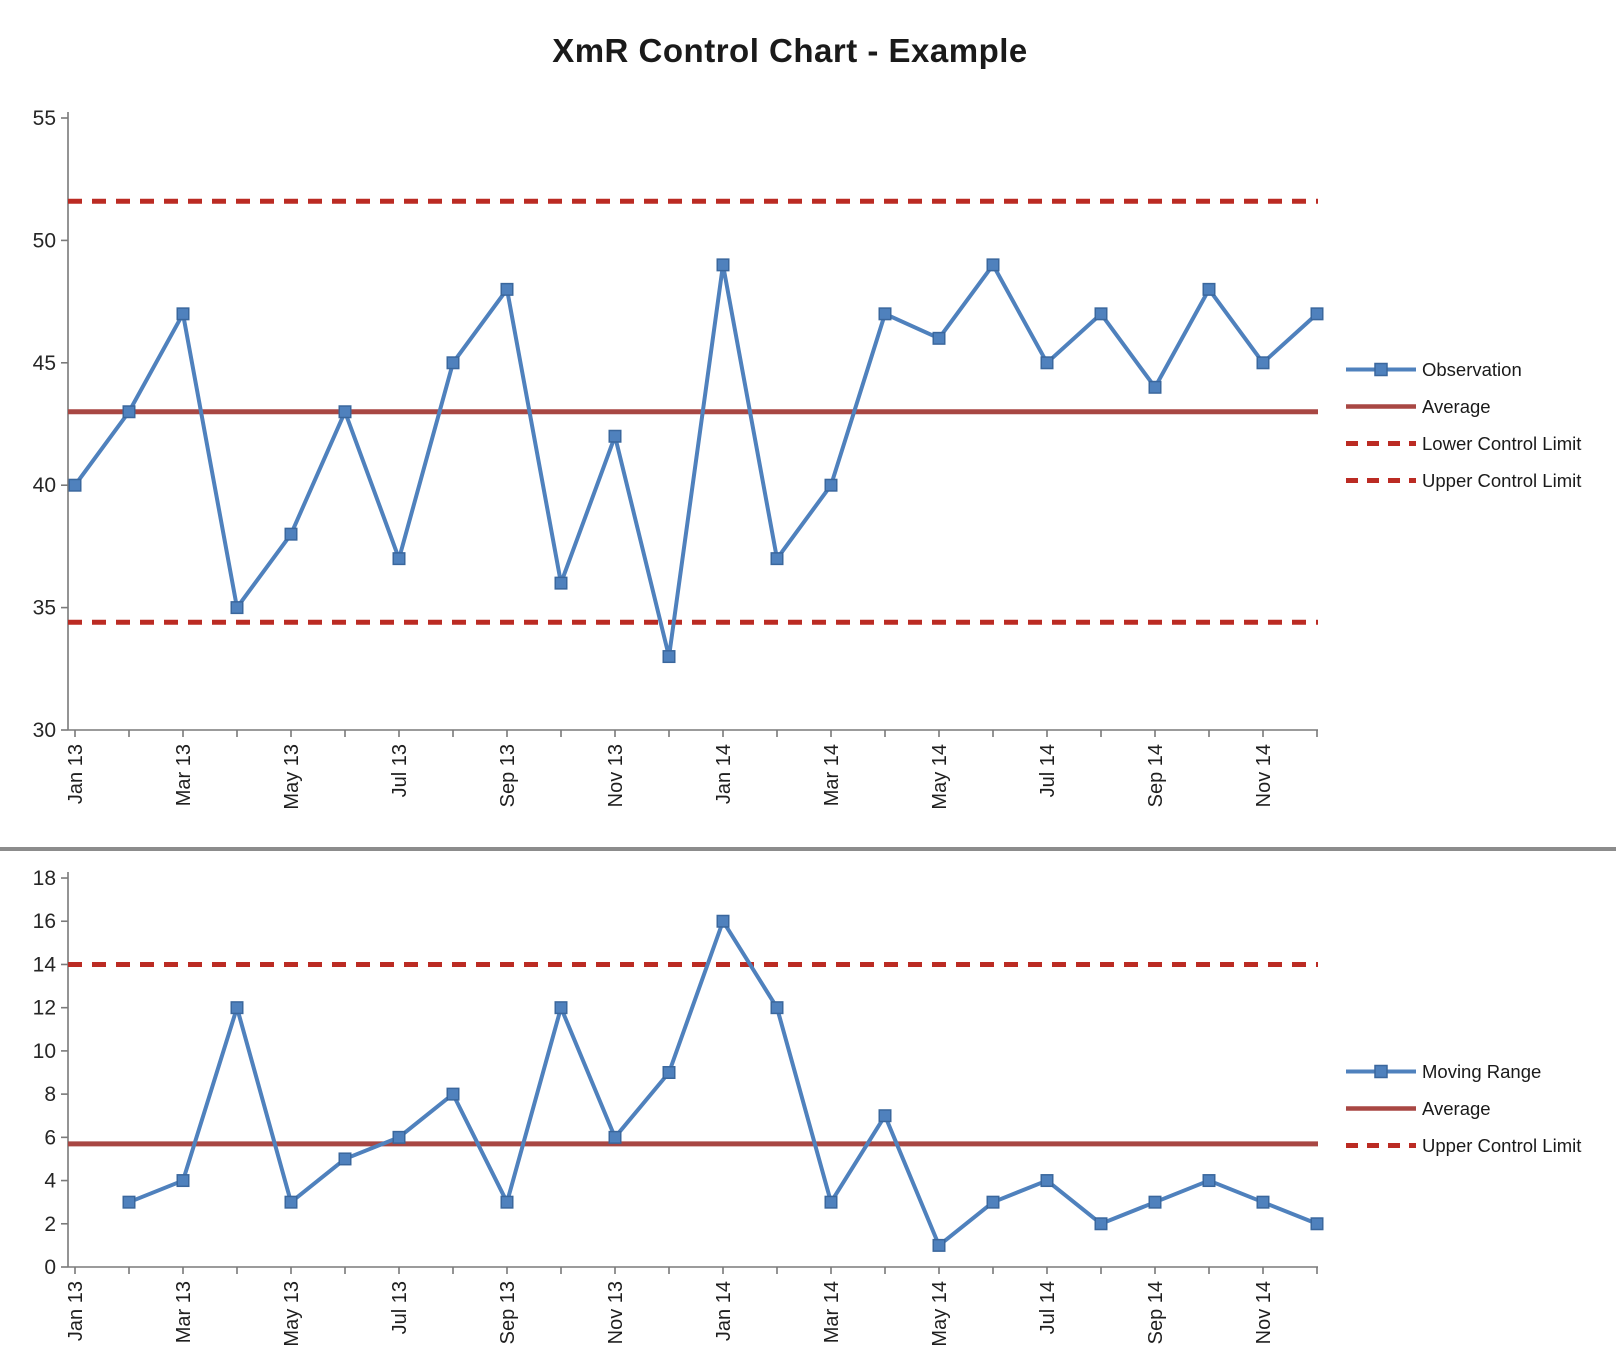 The height and width of the screenshot is (1352, 1616). What do you see at coordinates (44, 878) in the screenshot?
I see `y-tick-label: 18` at bounding box center [44, 878].